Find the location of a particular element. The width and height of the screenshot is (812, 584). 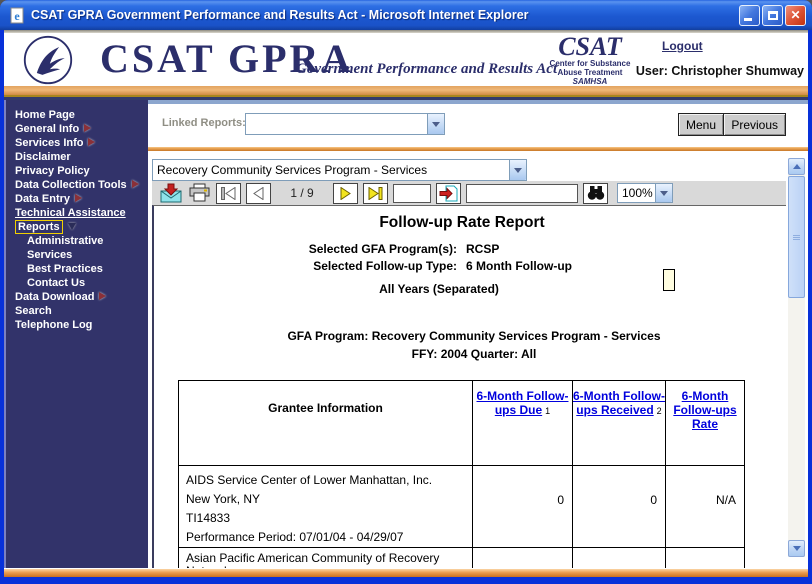

menu-button: Menu is located at coordinates (700, 124).